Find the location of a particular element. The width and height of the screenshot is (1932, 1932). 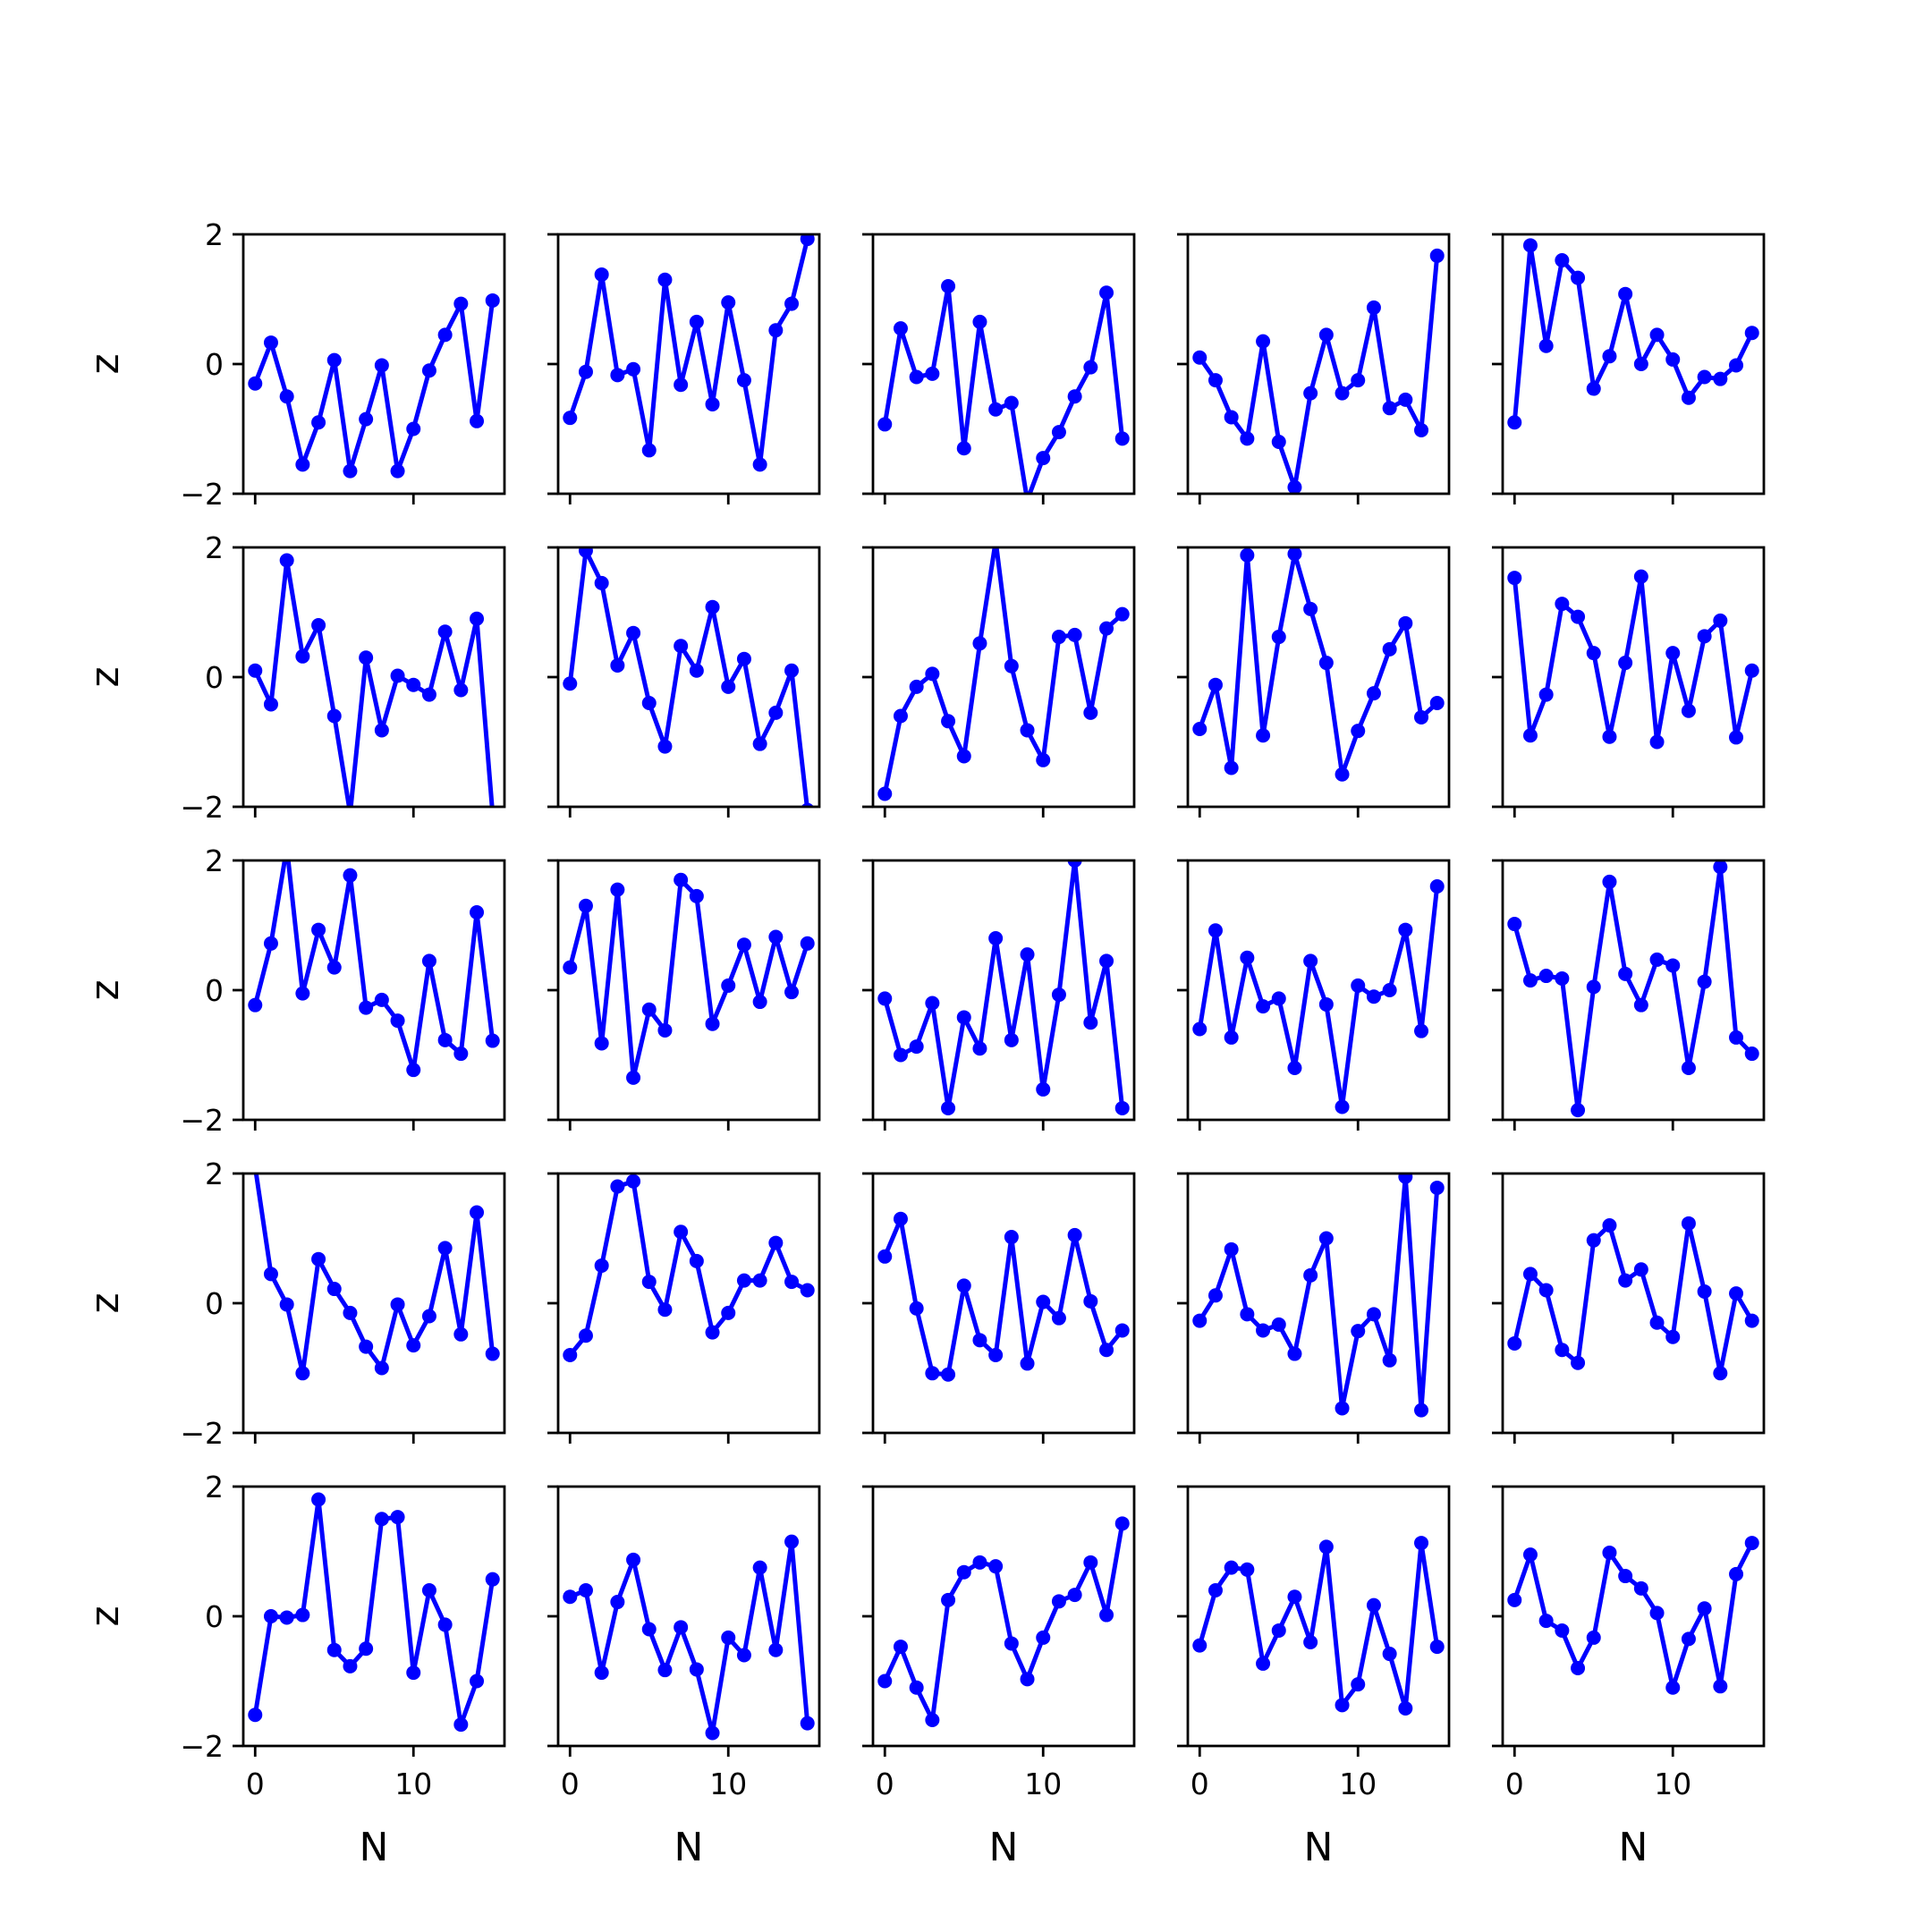

series-group is located at coordinates (1003, 1296).